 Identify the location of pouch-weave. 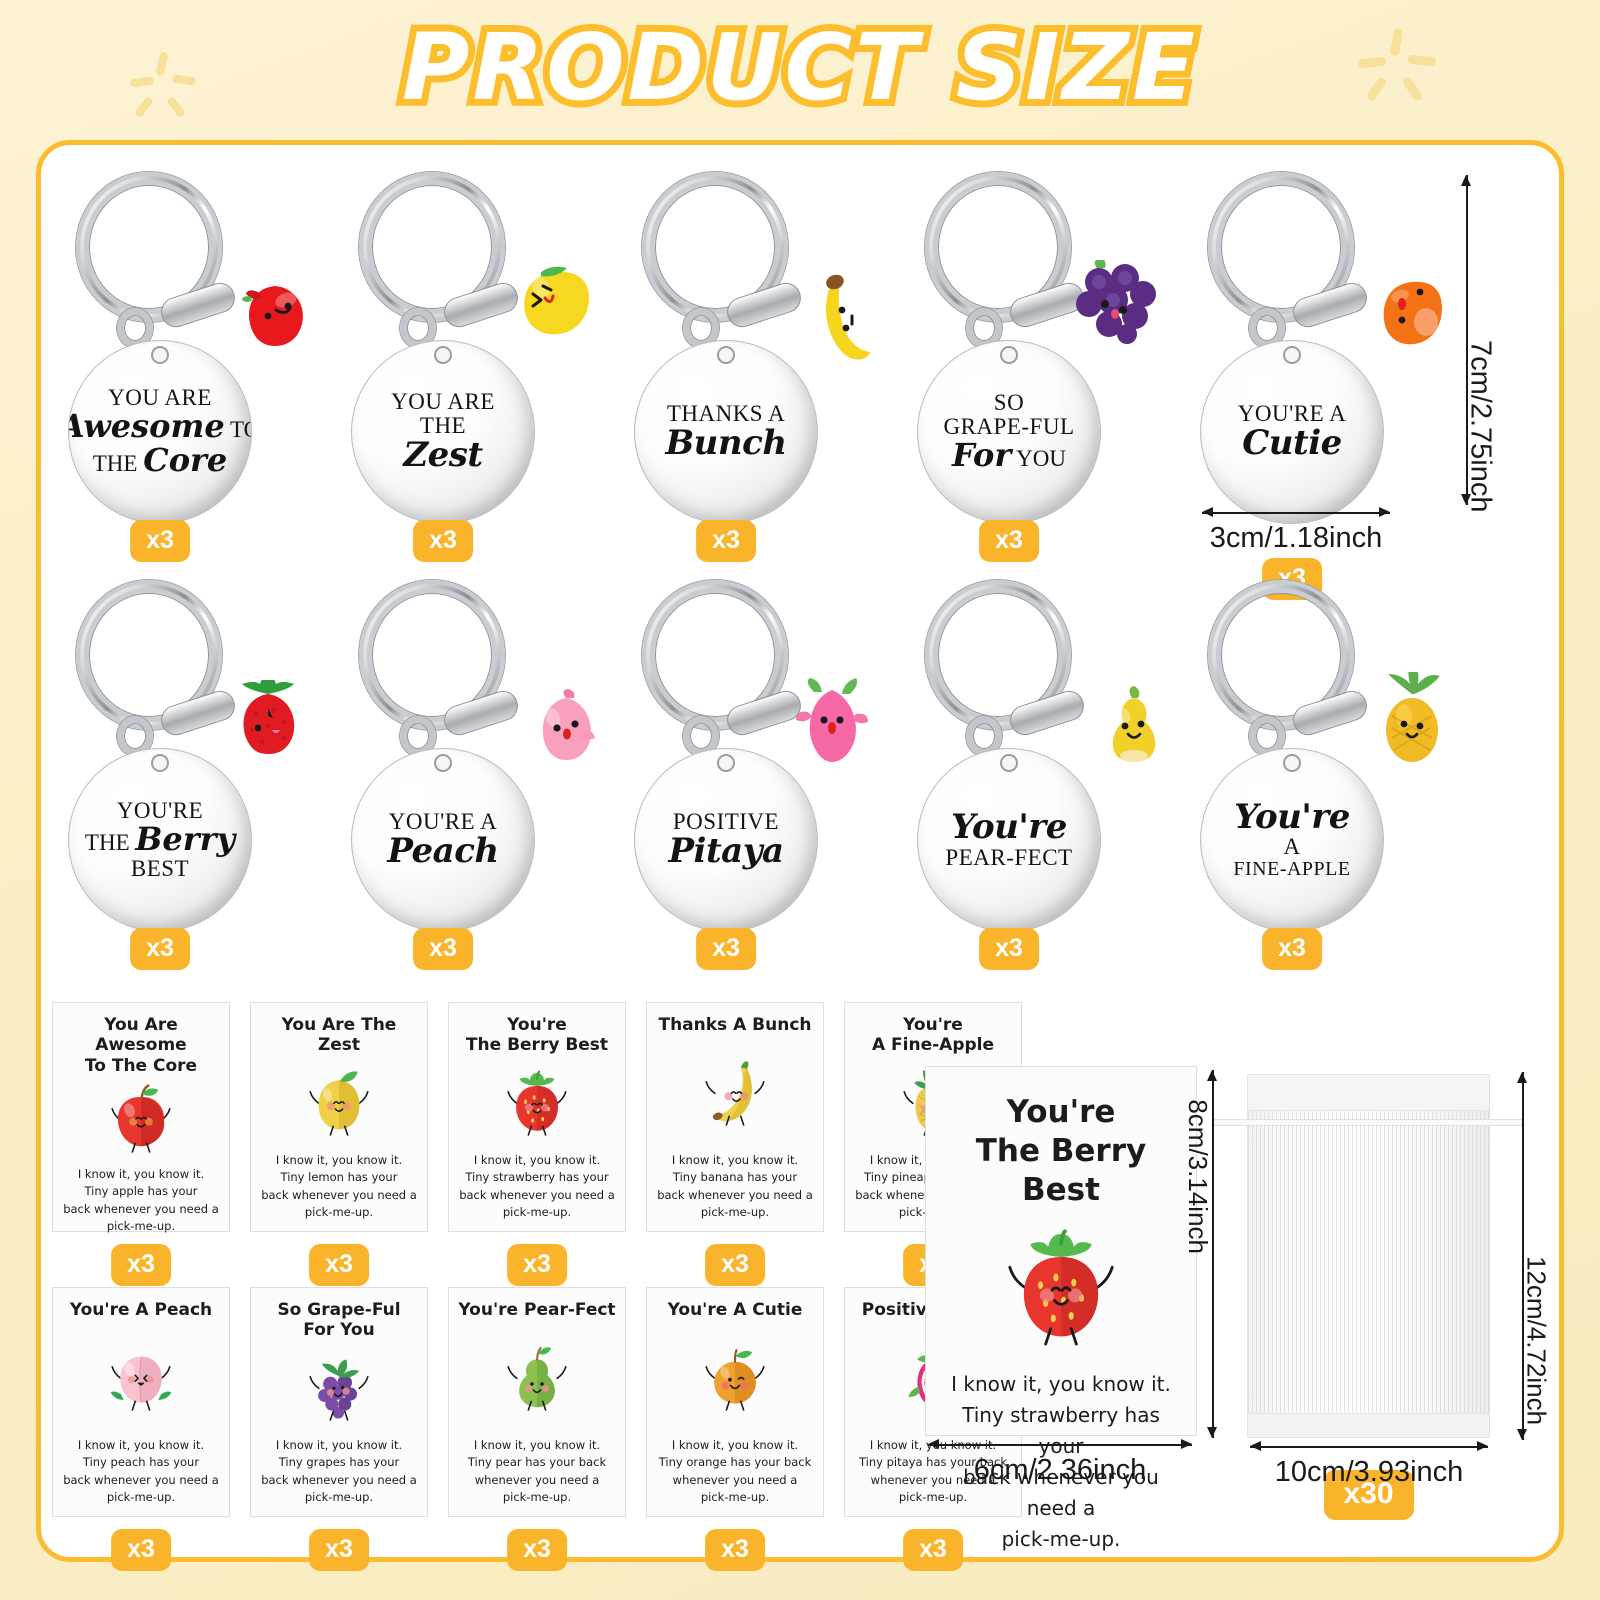
(1368, 1256).